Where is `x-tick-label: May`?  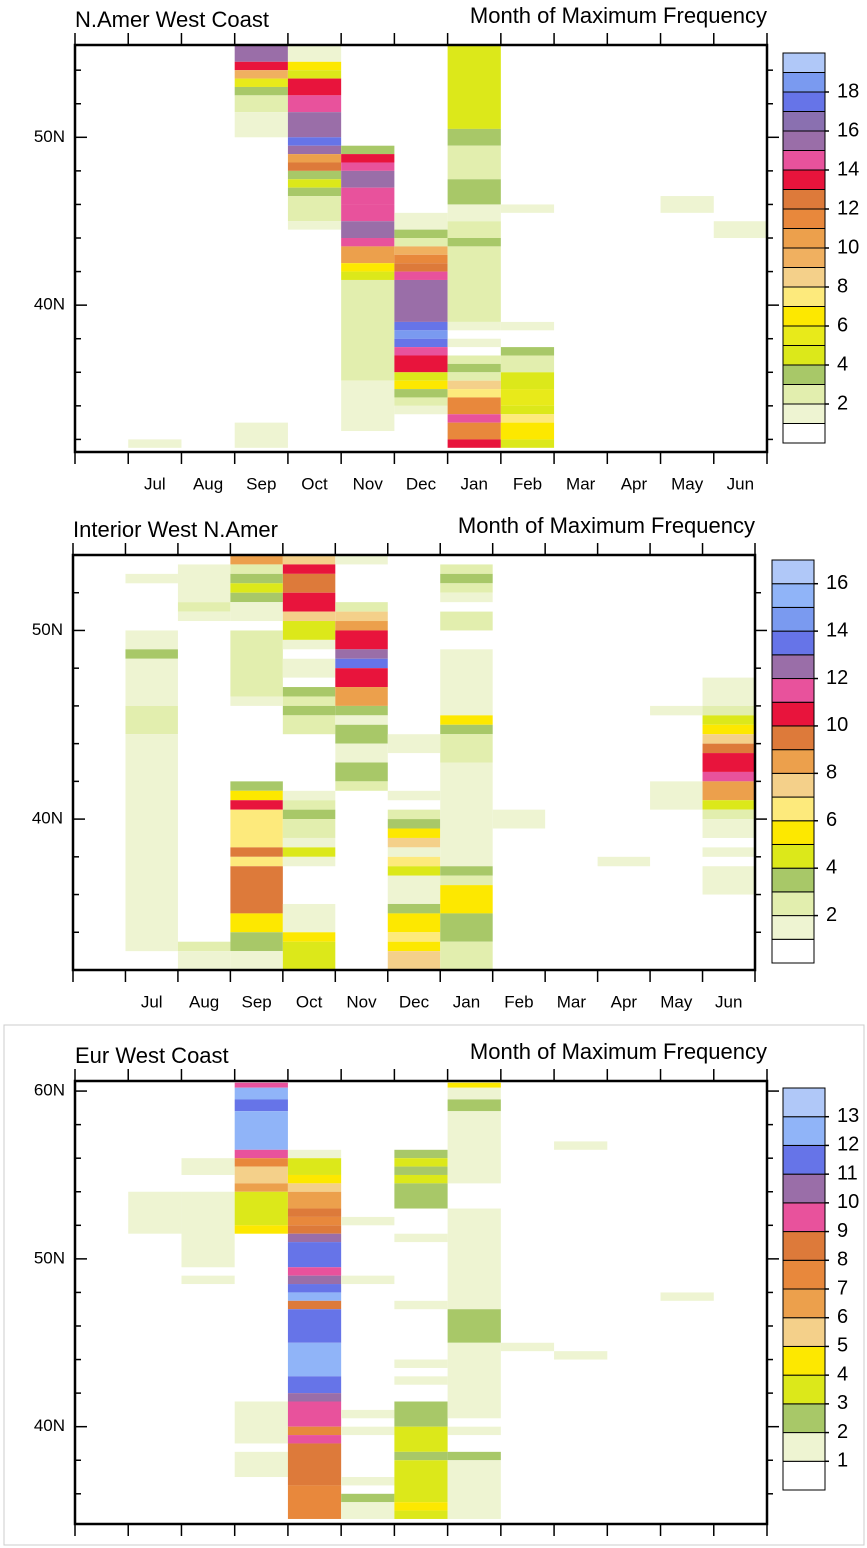
x-tick-label: May is located at coordinates (687, 483).